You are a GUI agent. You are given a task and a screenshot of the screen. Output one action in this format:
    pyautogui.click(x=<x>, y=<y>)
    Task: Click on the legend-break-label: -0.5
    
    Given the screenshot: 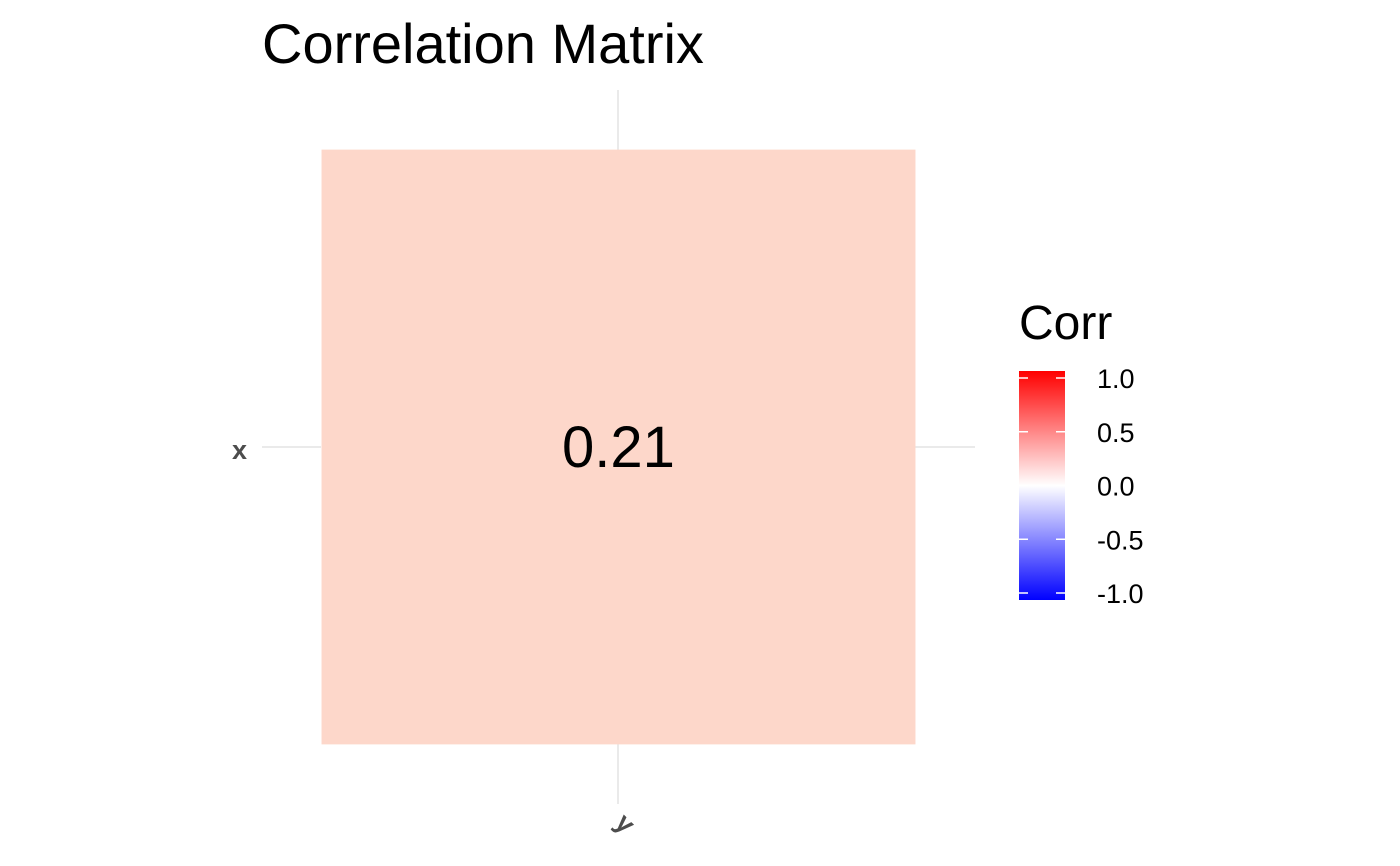 What is the action you would take?
    pyautogui.click(x=1120, y=540)
    